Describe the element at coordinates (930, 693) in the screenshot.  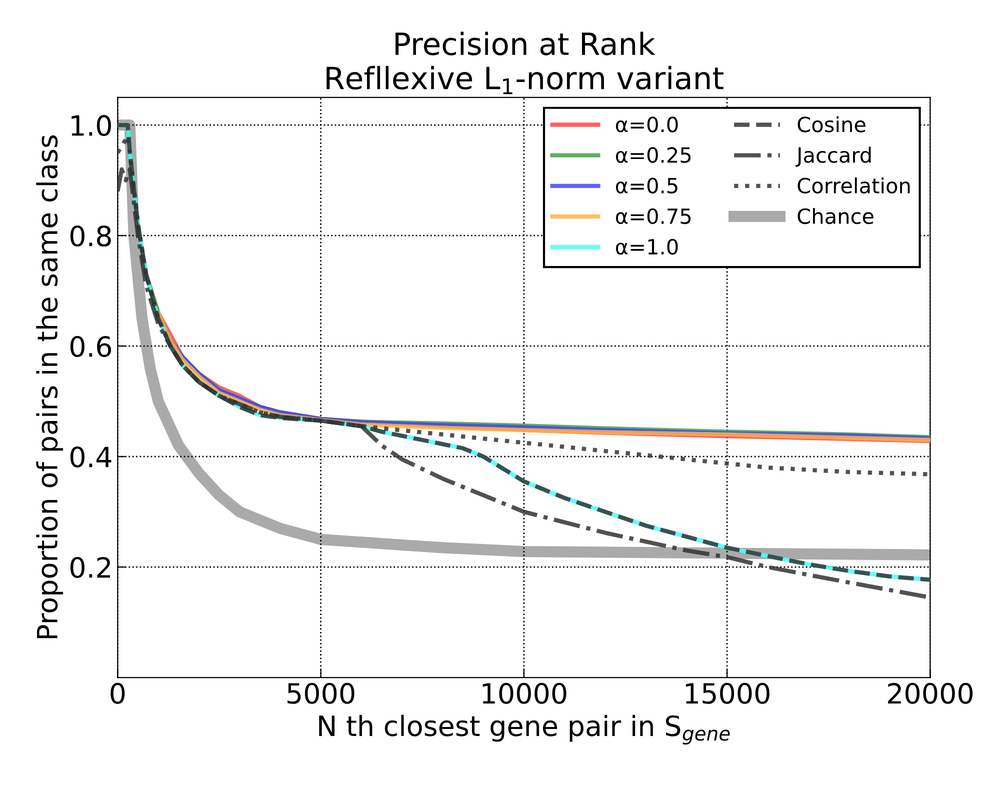
I see `x-tick-label: 20000` at that location.